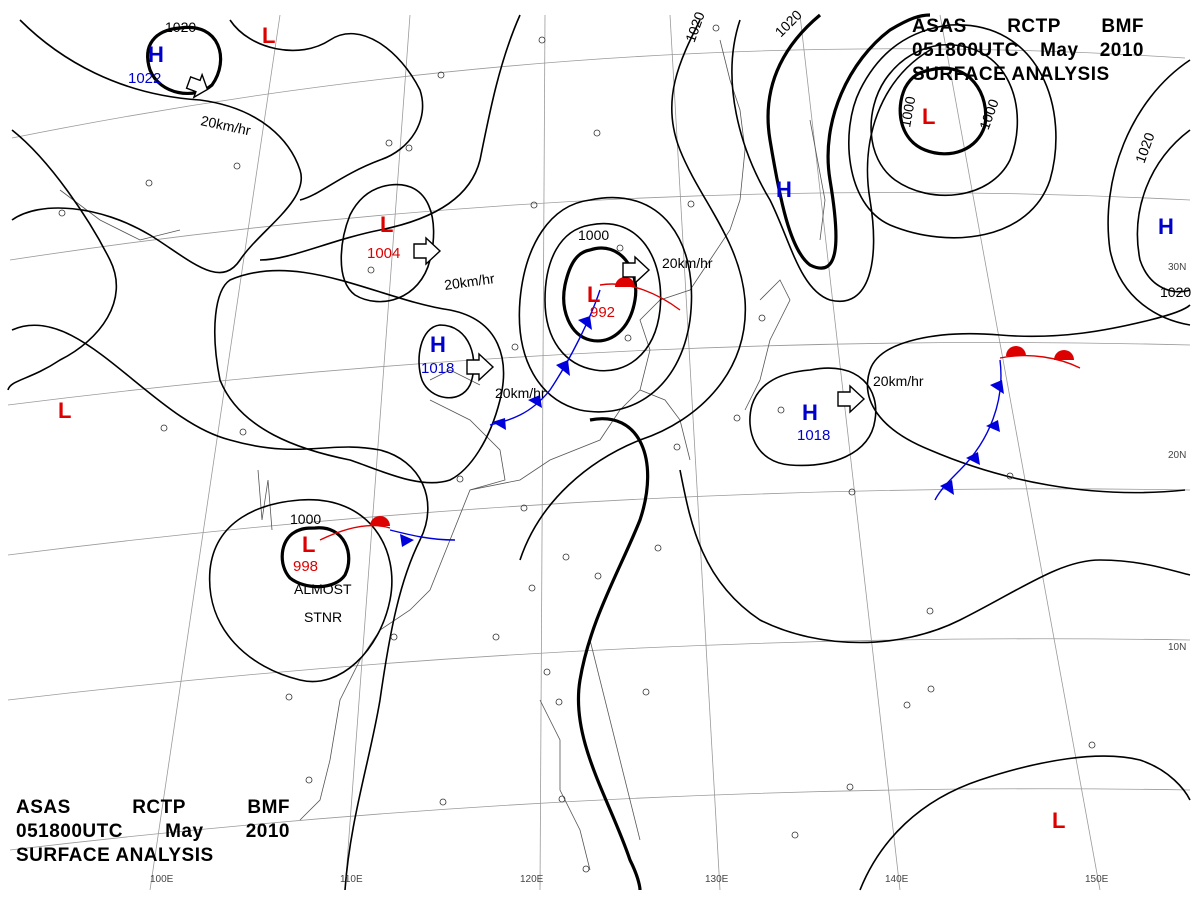  Describe the element at coordinates (323, 617) in the screenshot. I see `note-stnr: STNR` at that location.